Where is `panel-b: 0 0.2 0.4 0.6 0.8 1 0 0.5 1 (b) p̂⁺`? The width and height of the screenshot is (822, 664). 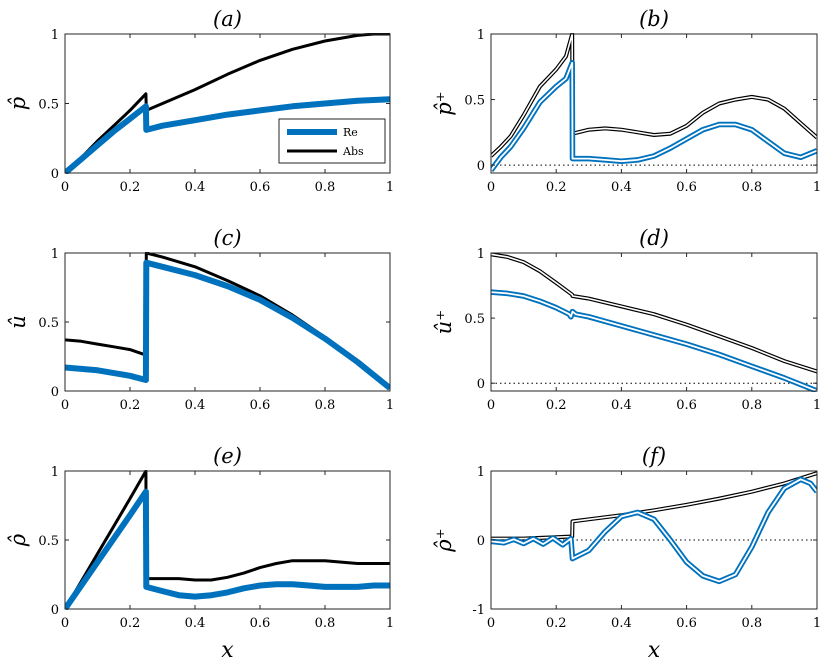
panel-b: 0 0.2 0.4 0.6 0.8 1 0 0.5 1 (b) p̂⁺ is located at coordinates (626, 101).